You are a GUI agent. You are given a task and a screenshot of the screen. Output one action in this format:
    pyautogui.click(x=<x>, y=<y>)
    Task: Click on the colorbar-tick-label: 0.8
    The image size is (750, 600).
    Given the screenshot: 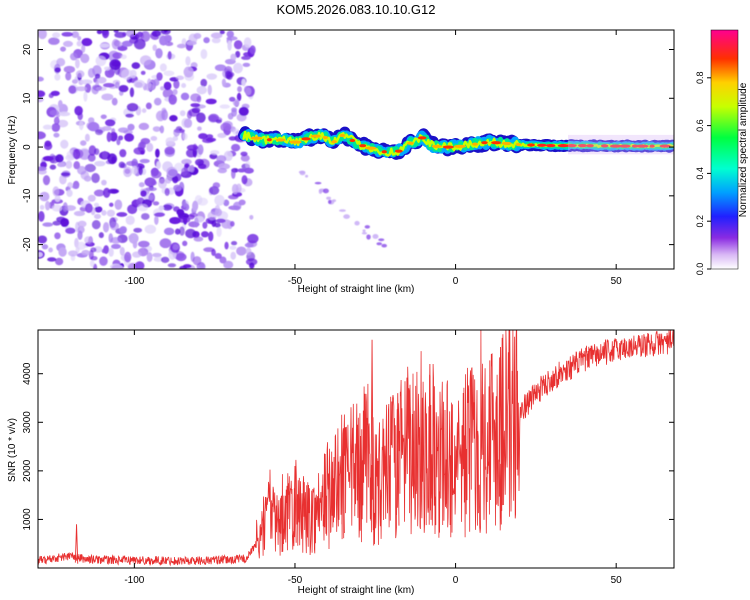 What is the action you would take?
    pyautogui.click(x=700, y=78)
    